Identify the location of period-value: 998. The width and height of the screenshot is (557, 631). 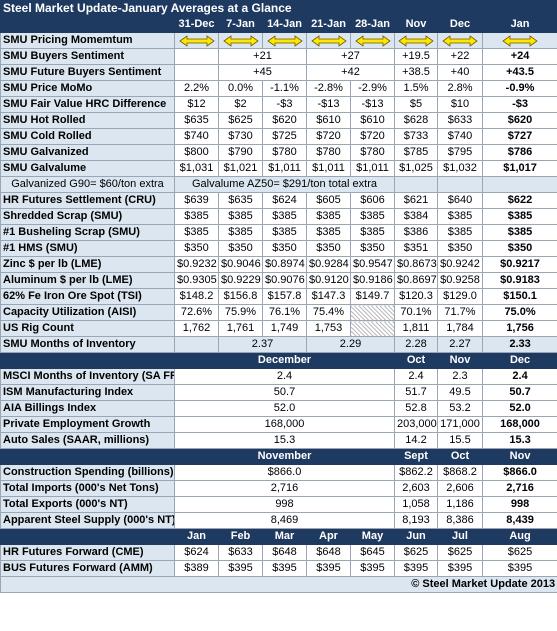
(284, 504).